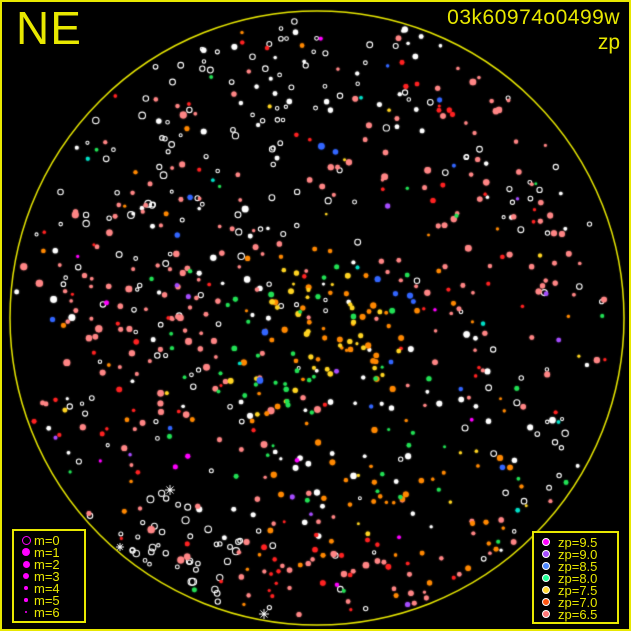  I want to click on zeropoint-legend-item-0: zp=9.5, so click(575, 542).